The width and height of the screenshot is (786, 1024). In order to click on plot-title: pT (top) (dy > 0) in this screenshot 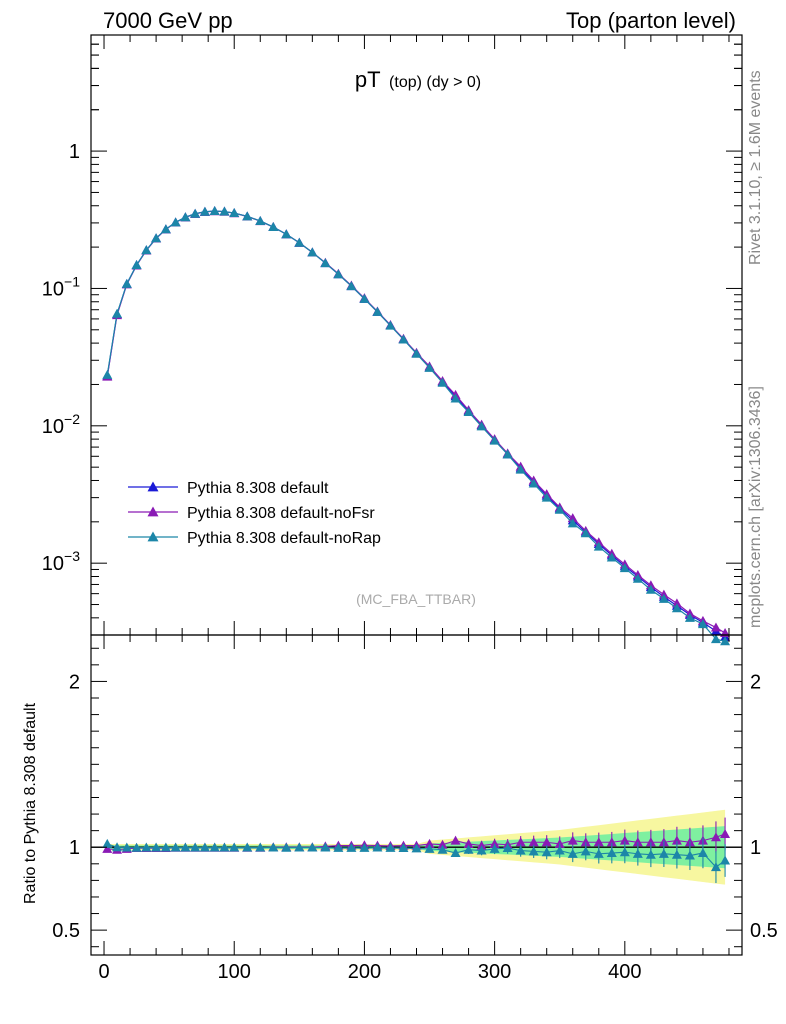, I will do `click(418, 79)`.